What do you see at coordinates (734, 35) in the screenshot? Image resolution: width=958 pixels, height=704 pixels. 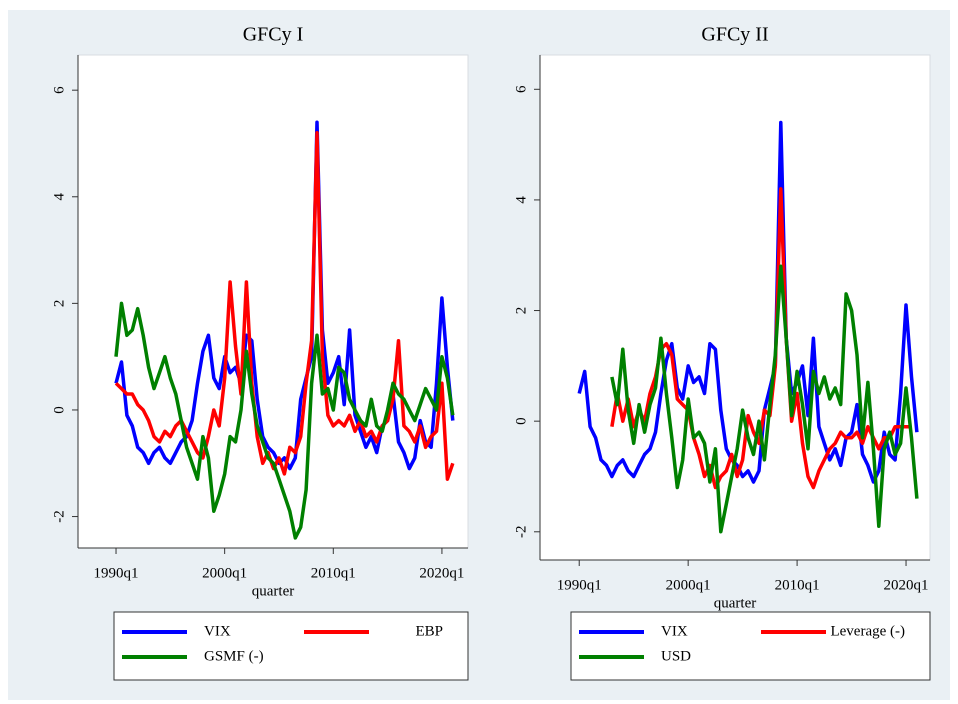 I see `chart-title: GFCy II` at bounding box center [734, 35].